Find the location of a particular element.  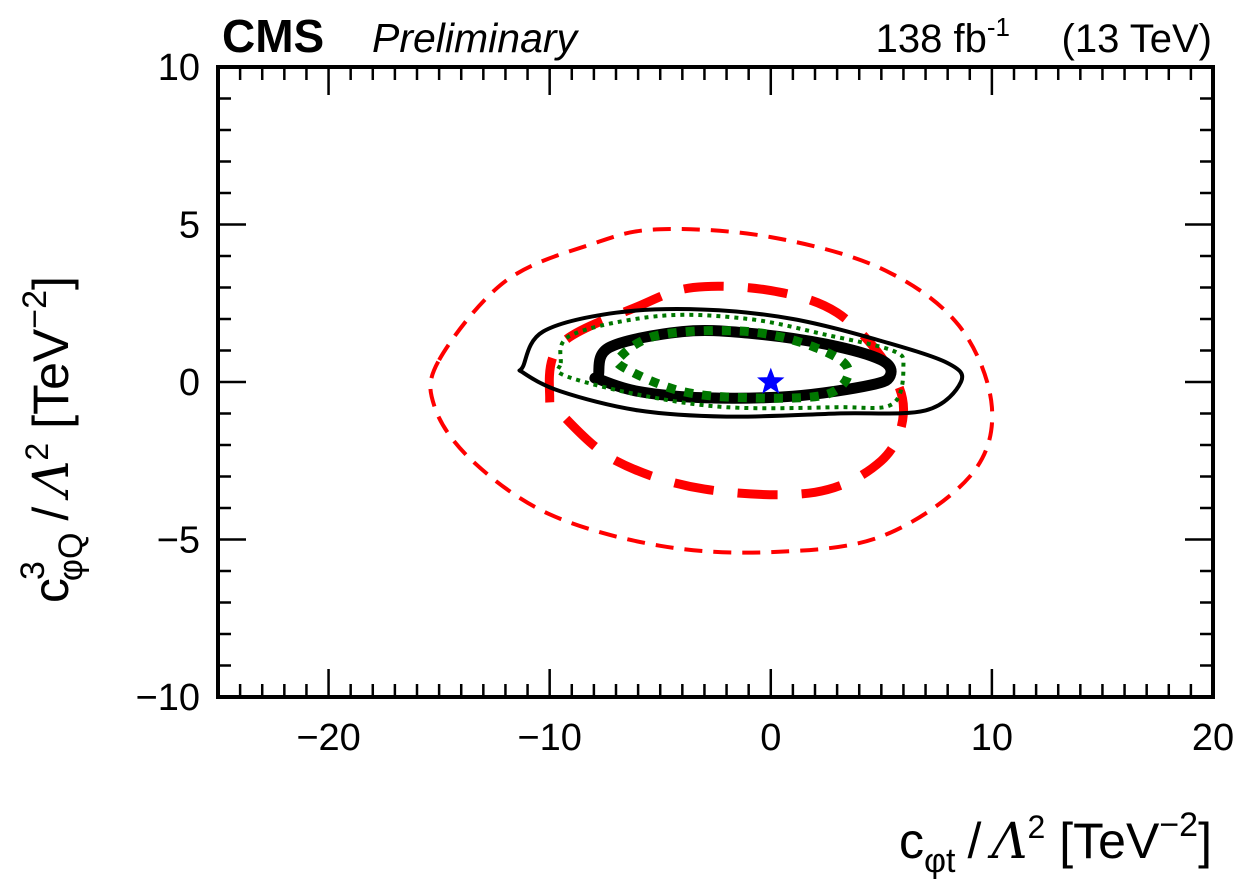

contour-black-solid-inner is located at coordinates (743, 364).